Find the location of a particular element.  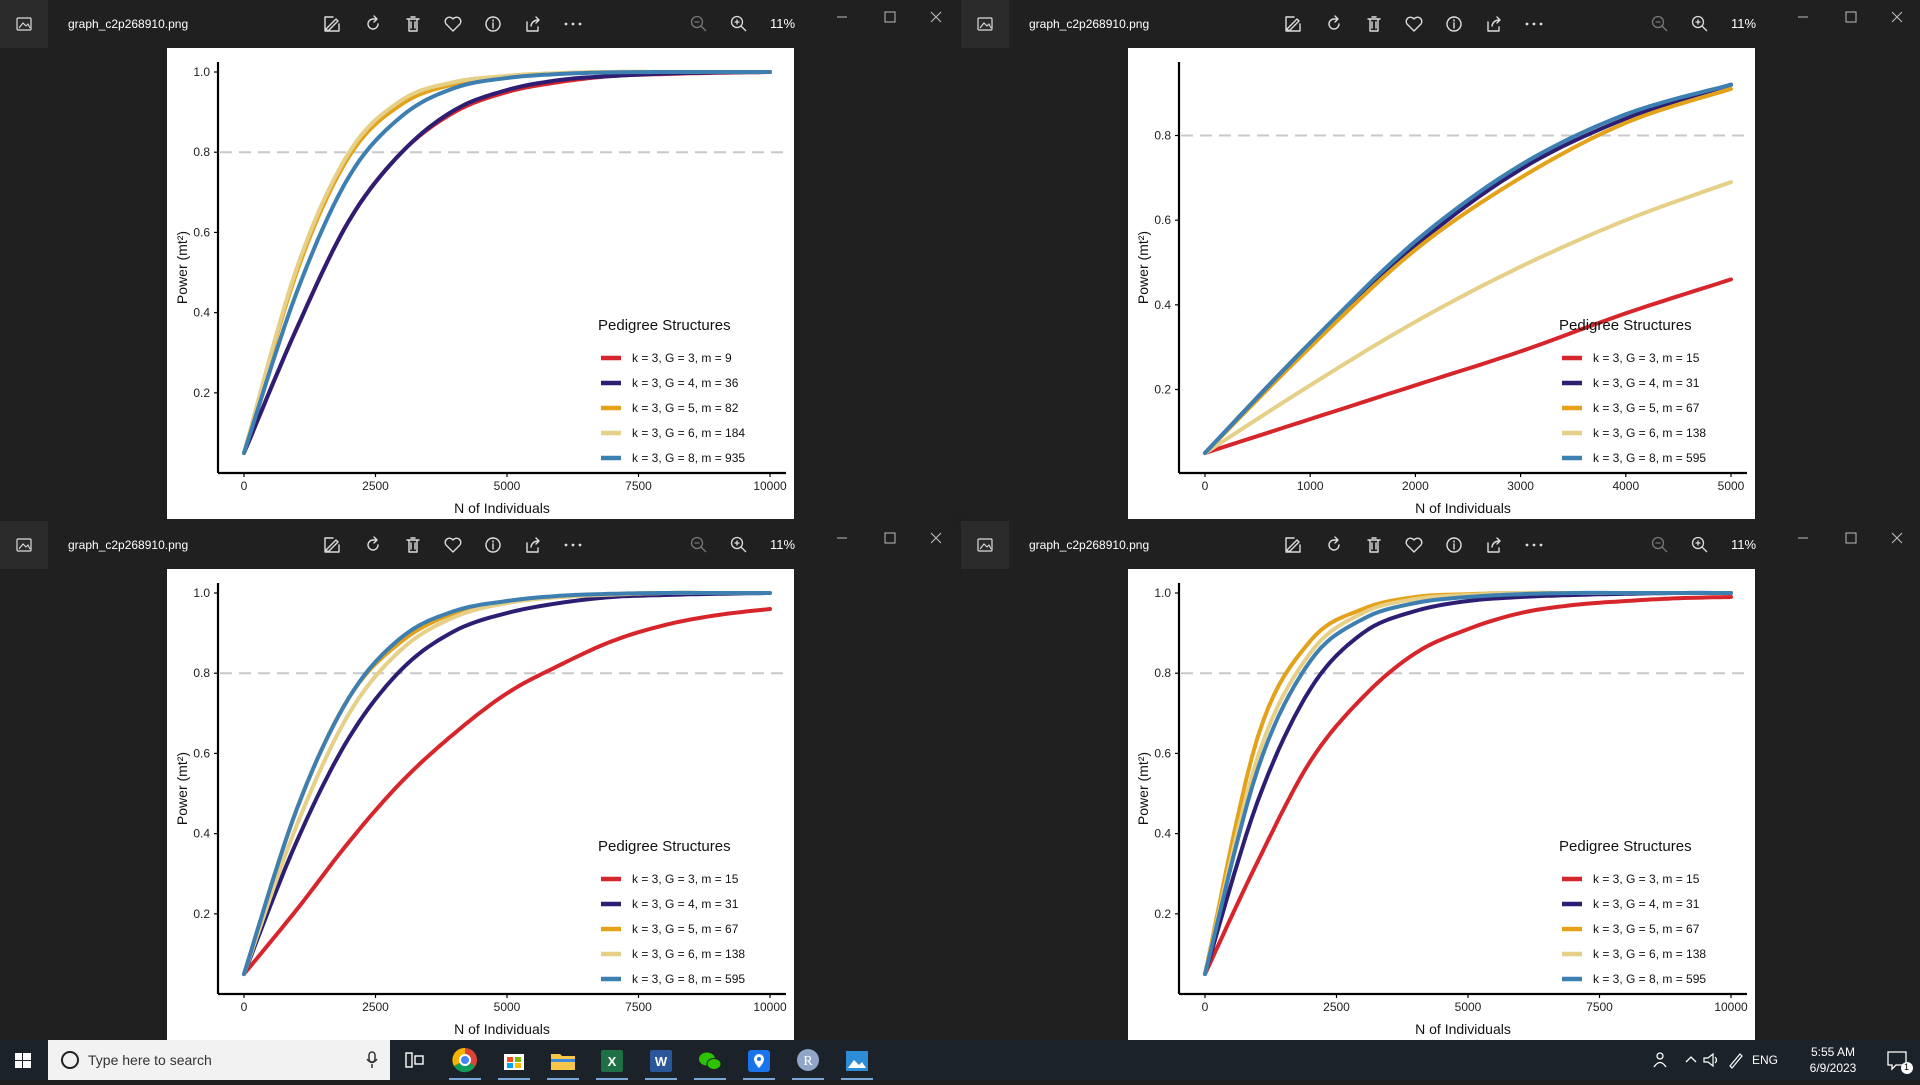

chrome-icon is located at coordinates (464, 1060).